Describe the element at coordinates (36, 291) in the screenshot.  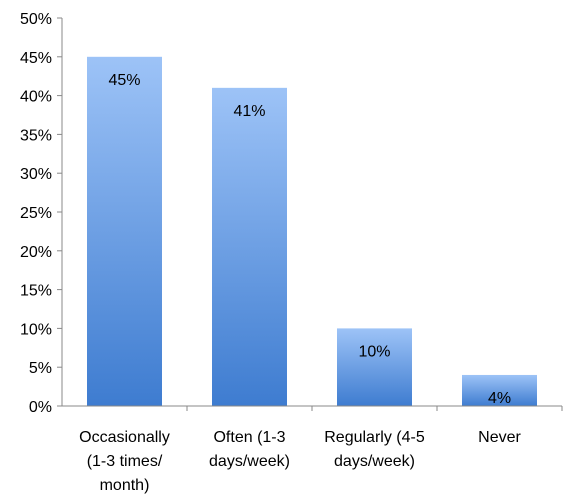
I see `y-tick-label: 15%` at that location.